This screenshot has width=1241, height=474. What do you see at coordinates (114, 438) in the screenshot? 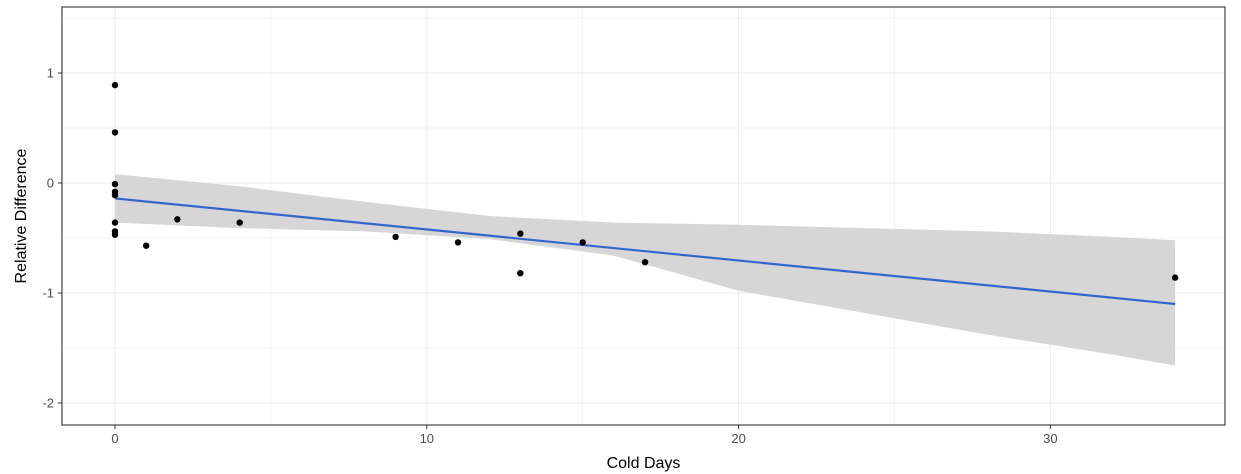
I see `x-tick-label: 0` at bounding box center [114, 438].